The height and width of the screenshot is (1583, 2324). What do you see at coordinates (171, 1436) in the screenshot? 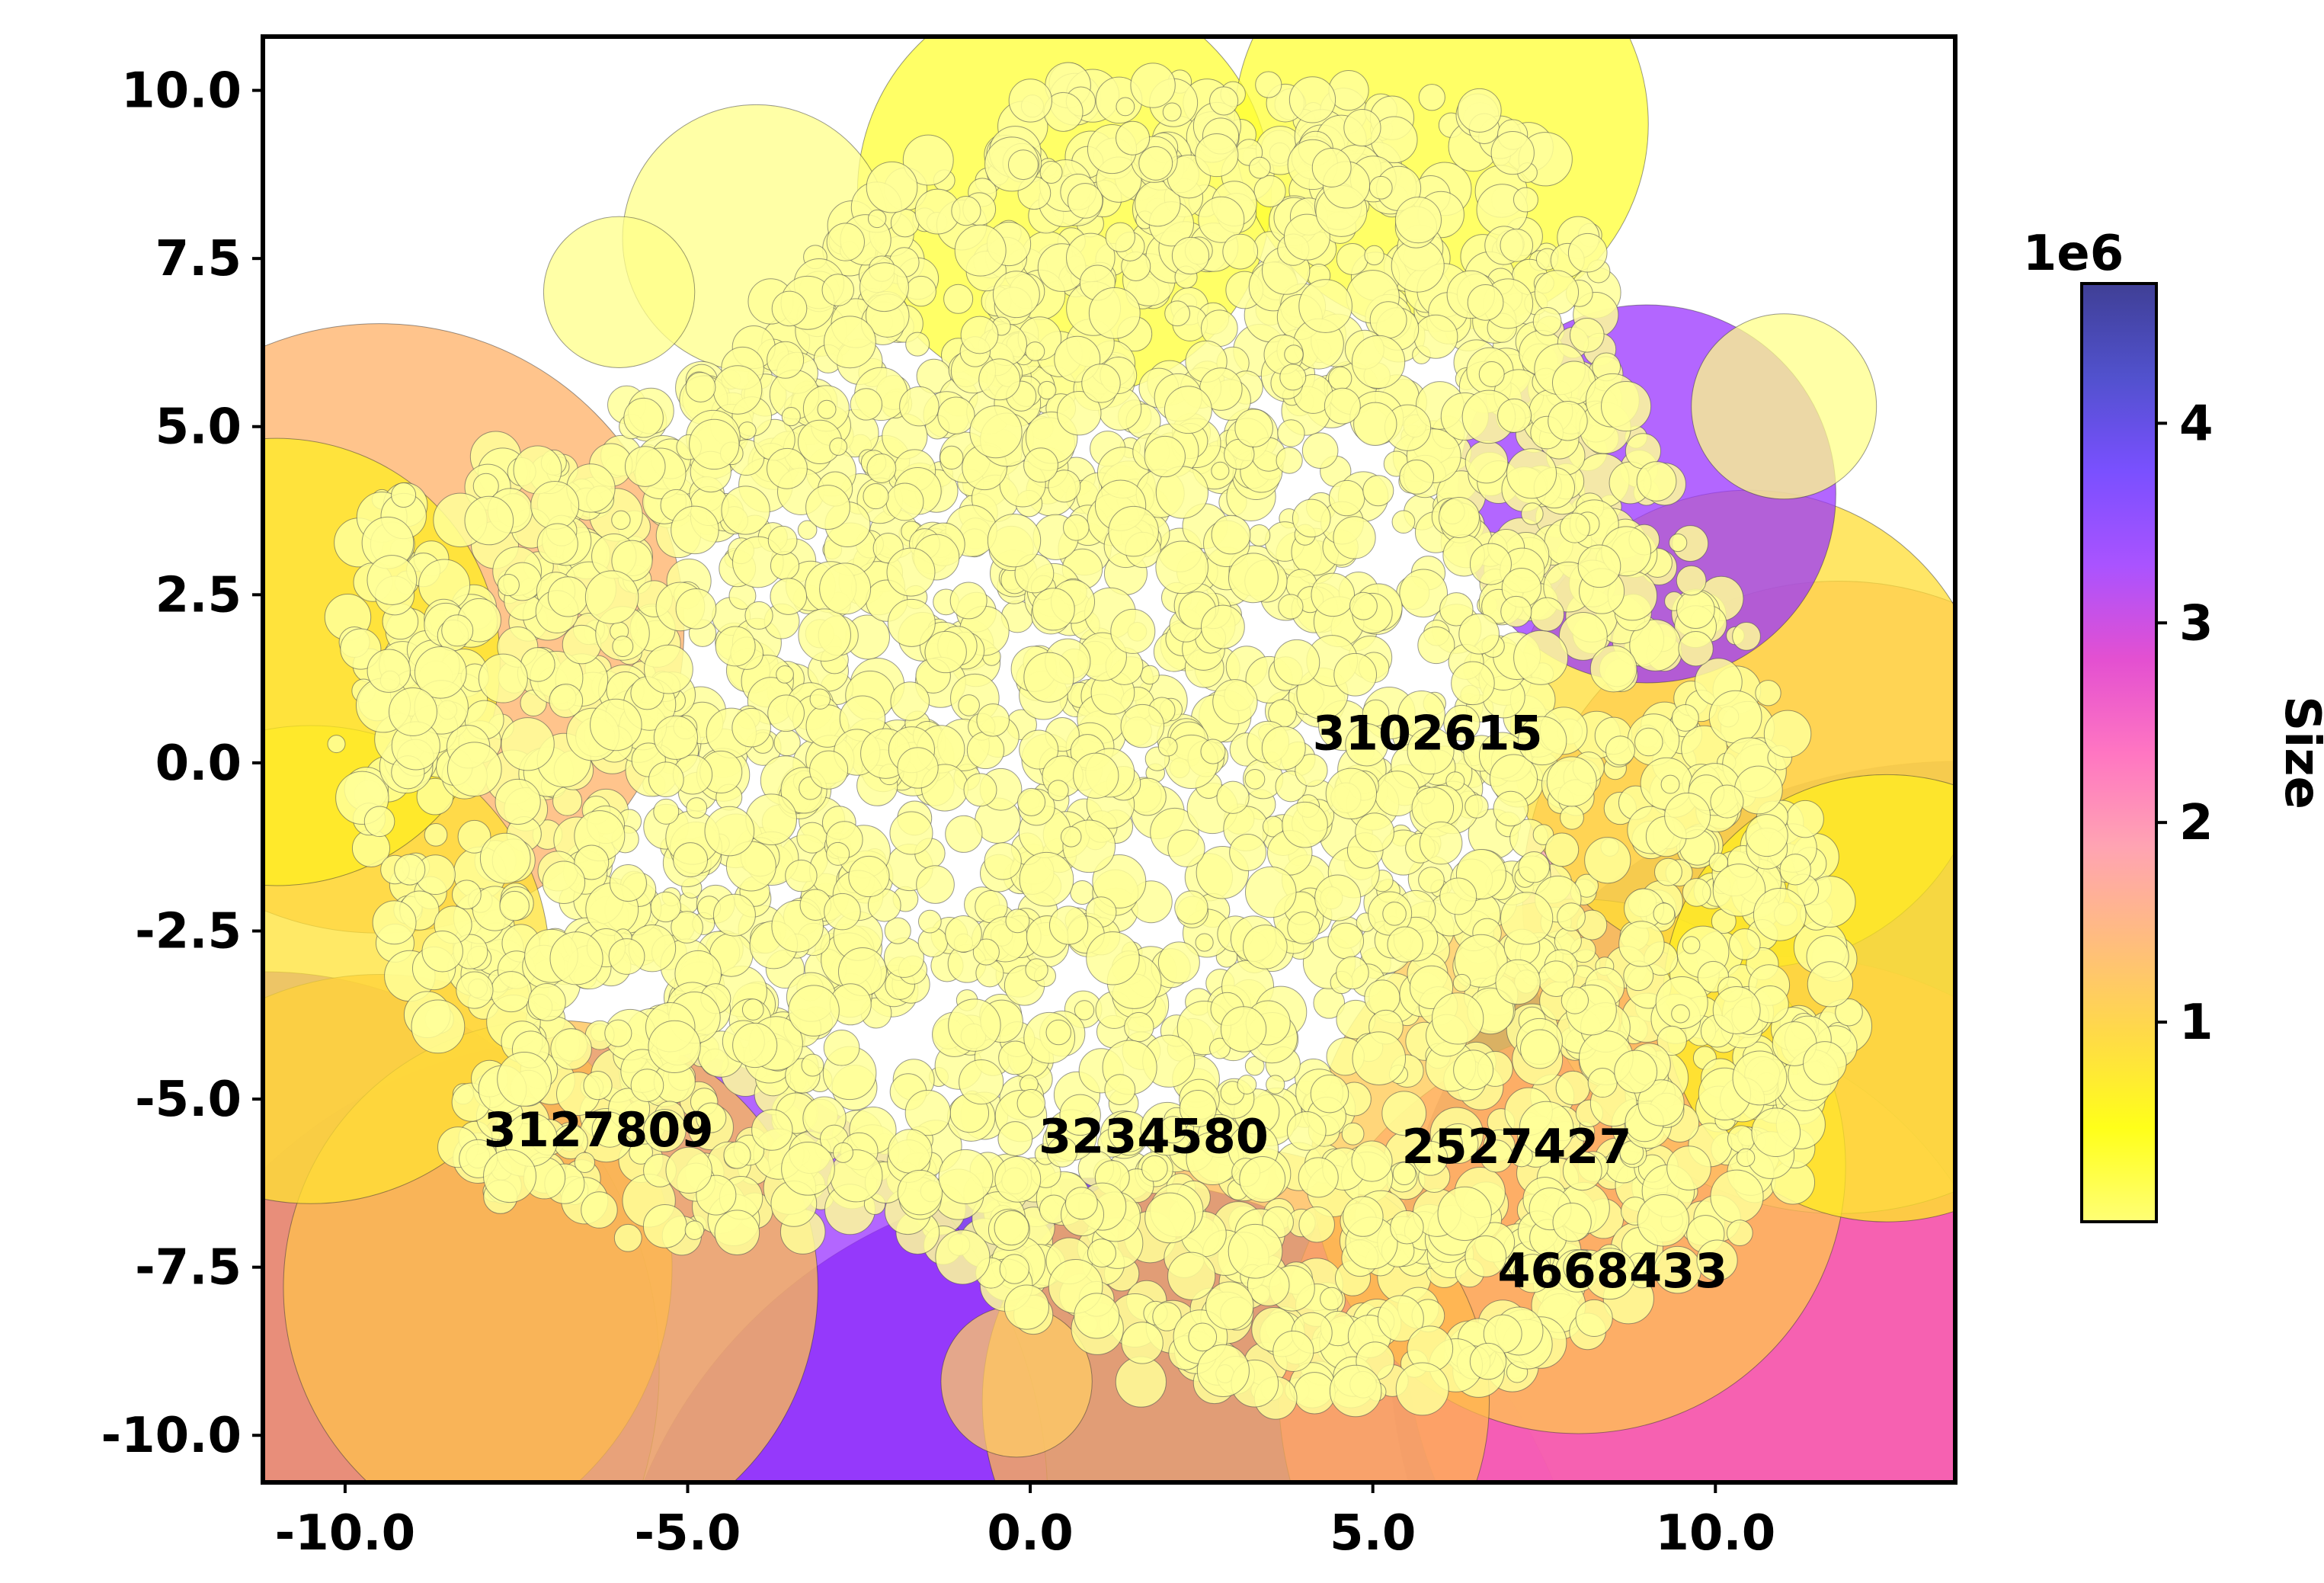
I see `y-tick-label: -10.0` at bounding box center [171, 1436].